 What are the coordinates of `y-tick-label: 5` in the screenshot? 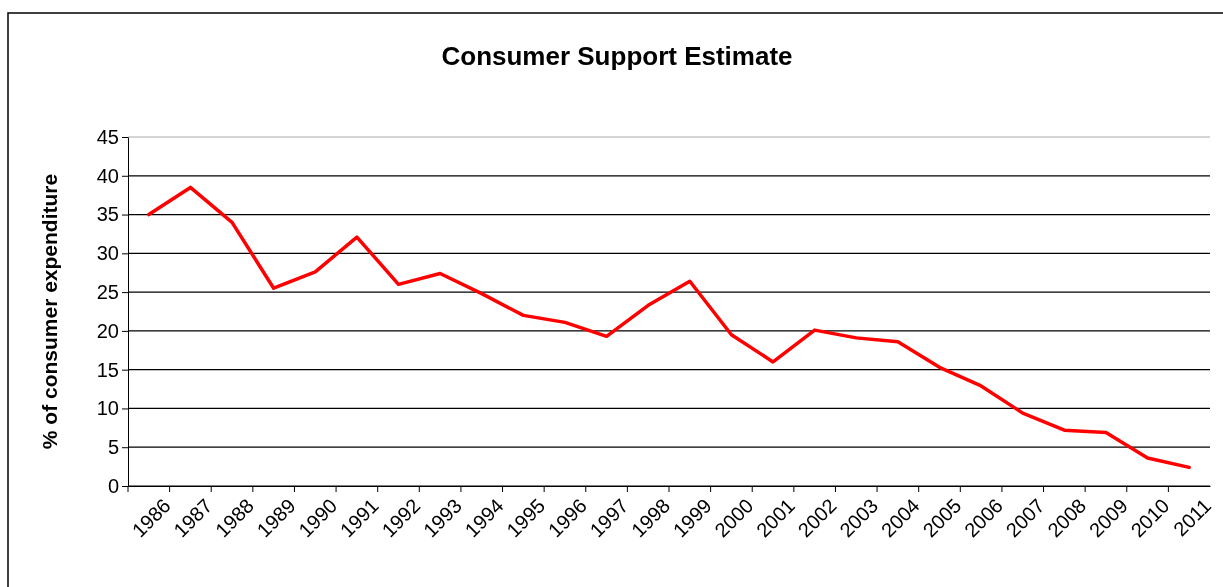 It's located at (113, 447).